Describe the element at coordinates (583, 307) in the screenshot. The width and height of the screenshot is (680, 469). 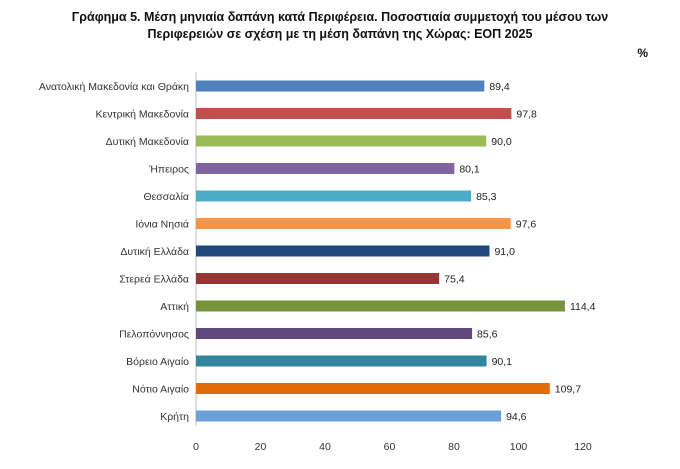
I see `data-label: 114,4` at that location.